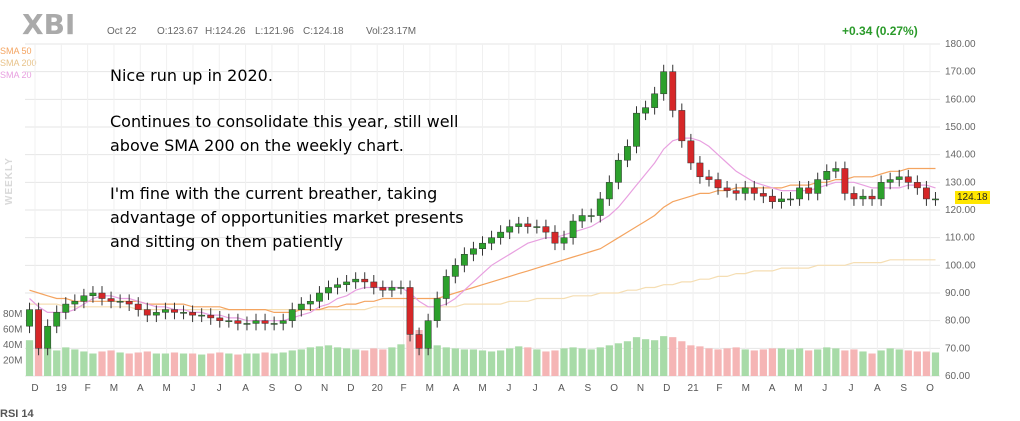 The height and width of the screenshot is (421, 1020). Describe the element at coordinates (391, 31) in the screenshot. I see `volume-value: Vol:23.17M` at that location.